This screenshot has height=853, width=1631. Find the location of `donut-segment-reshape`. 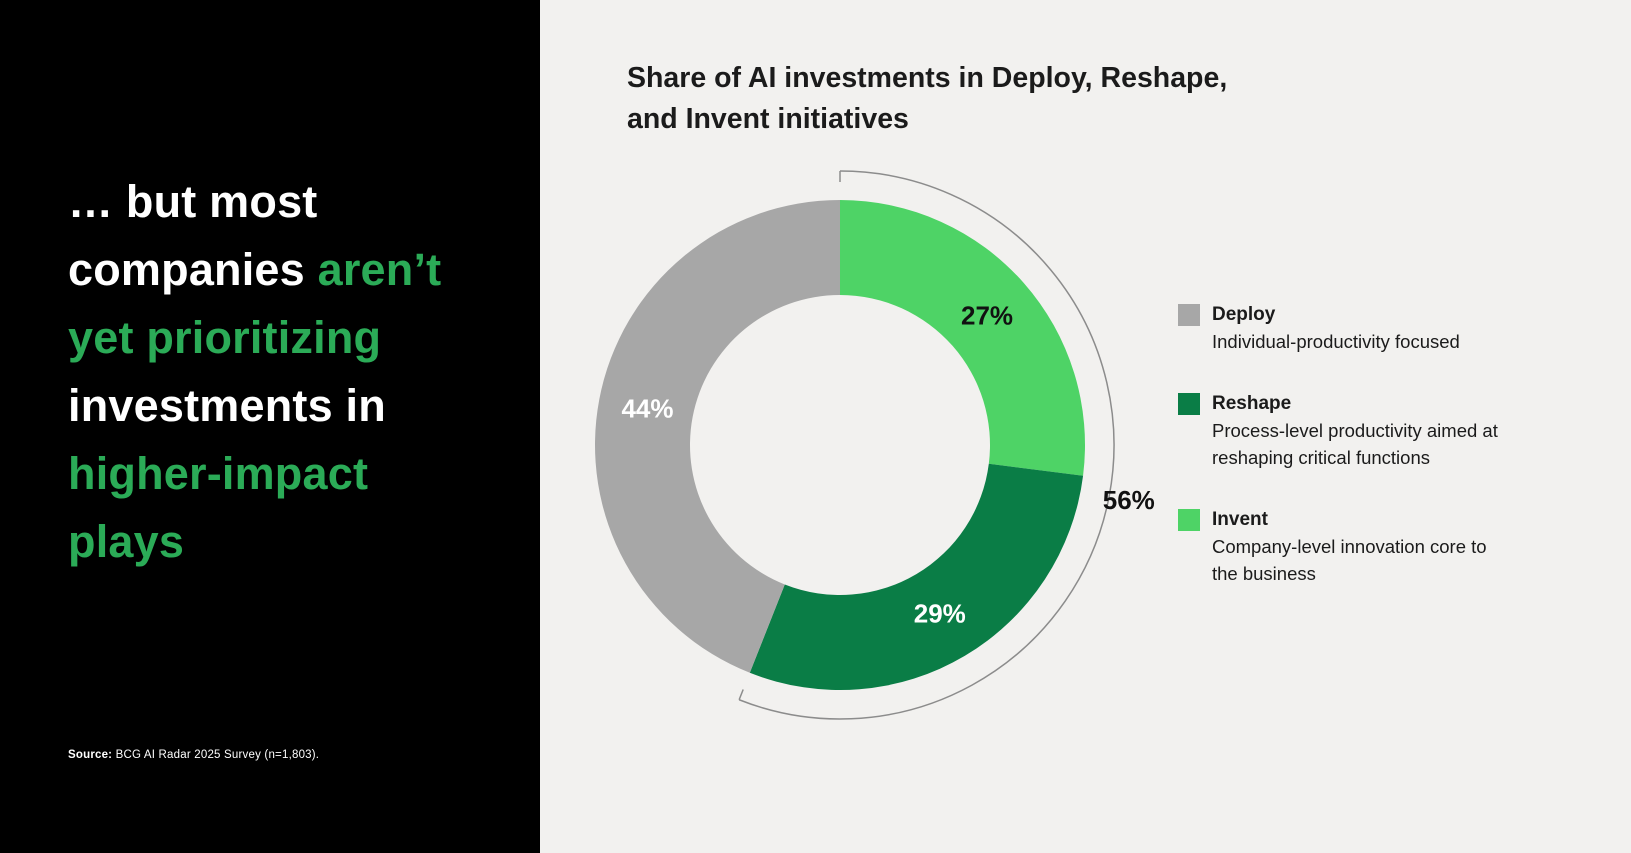

donut-segment-reshape is located at coordinates (916, 576).